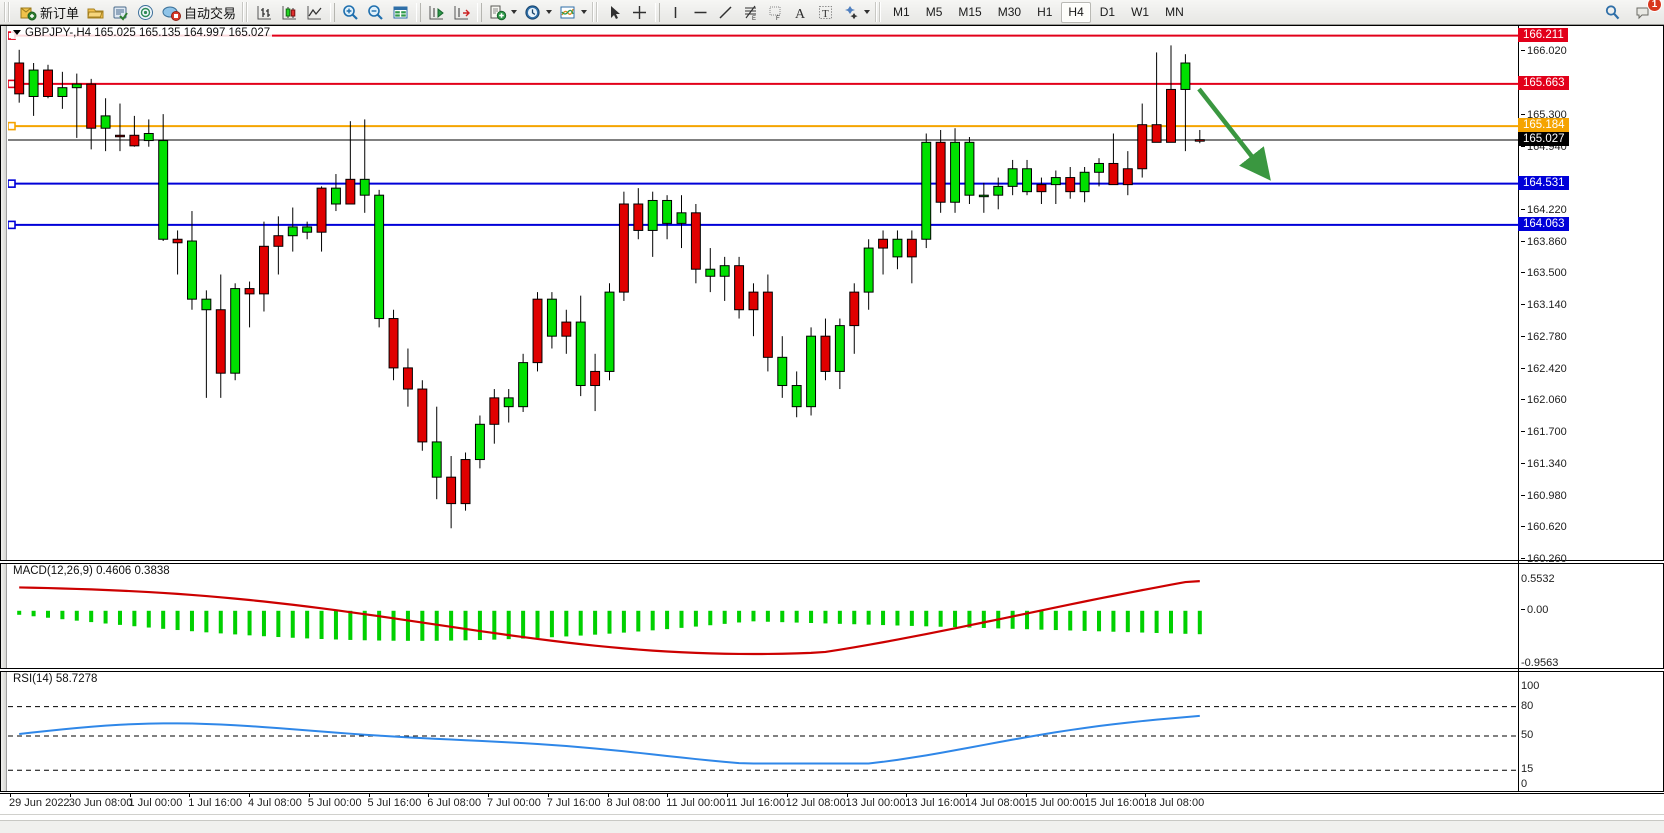  I want to click on search-icon, so click(1612, 12).